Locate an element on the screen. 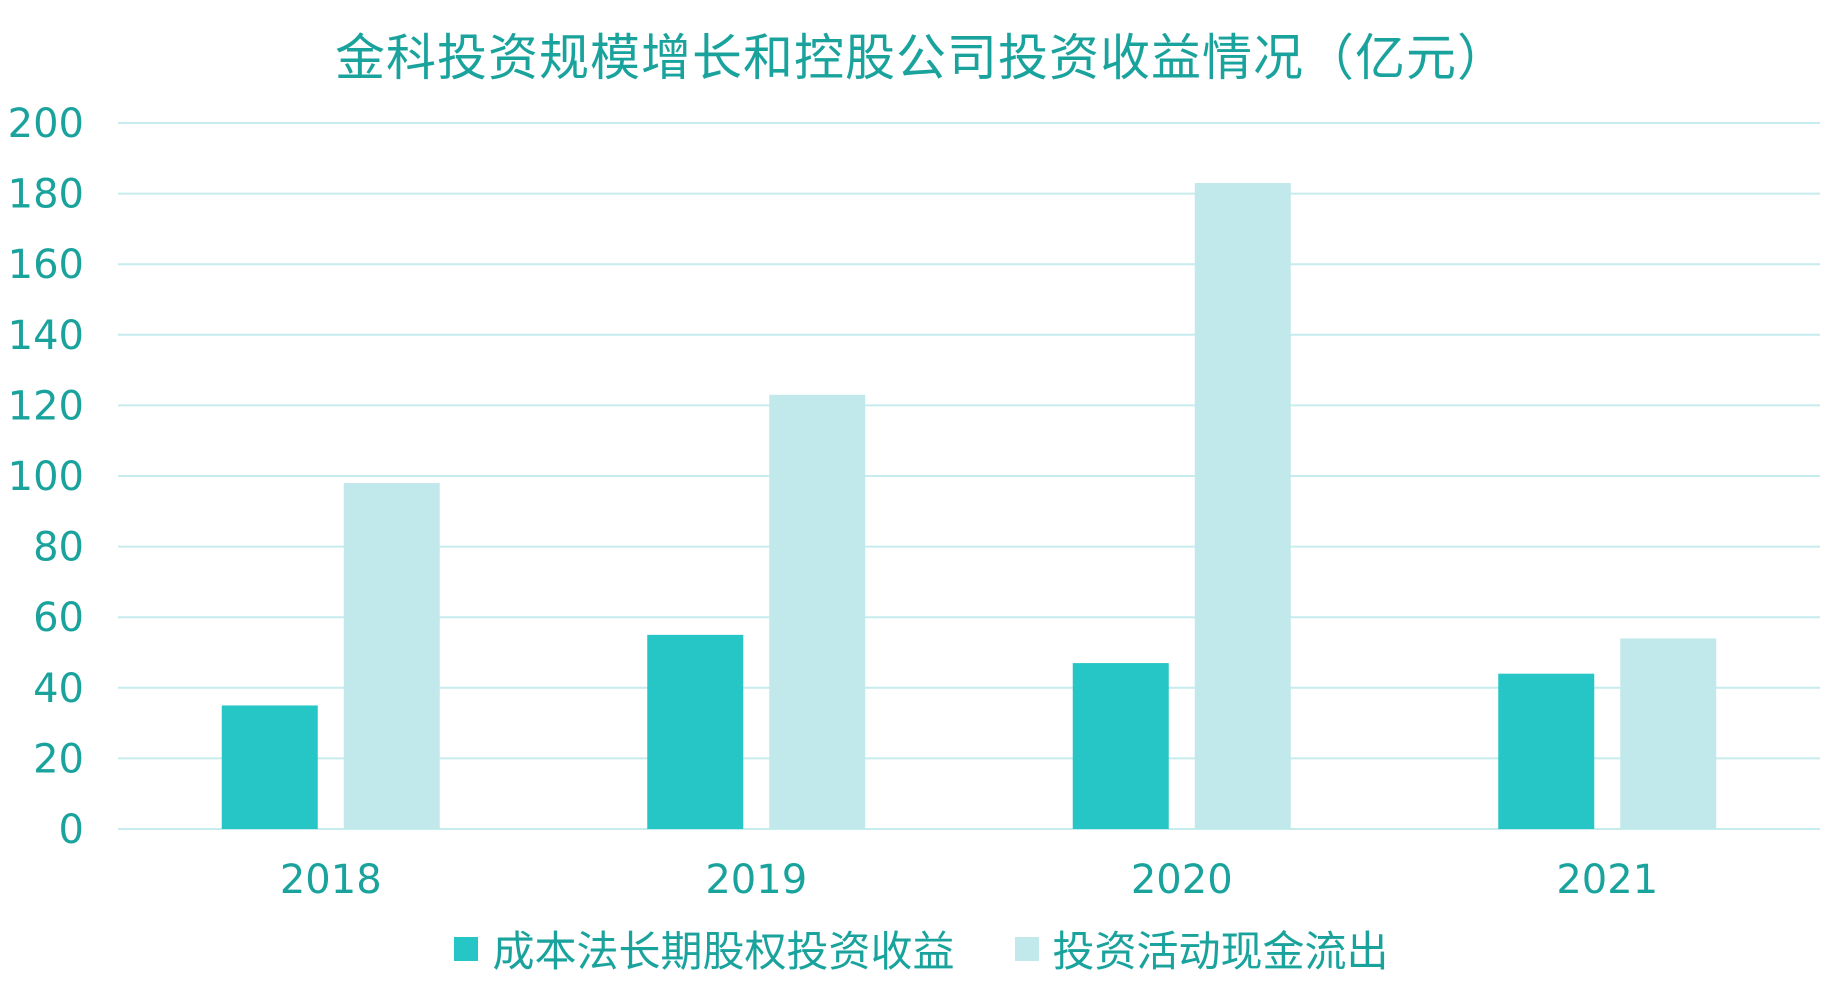  x-tick-label: 2021 is located at coordinates (1607, 878).